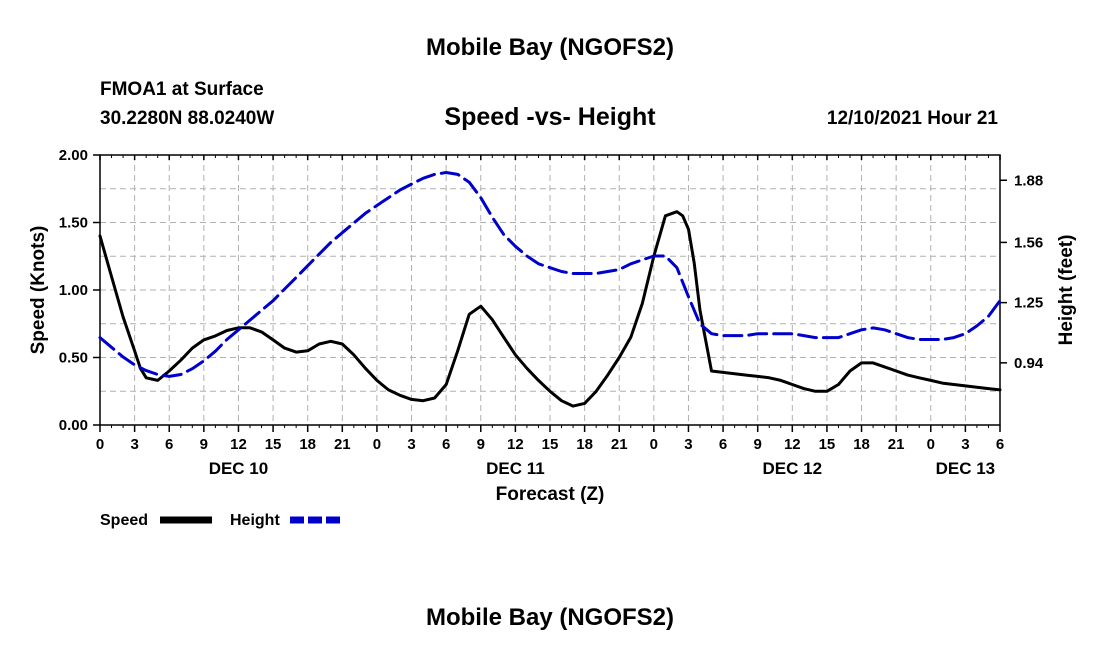 The width and height of the screenshot is (1100, 650). Describe the element at coordinates (913, 118) in the screenshot. I see `forecast-timestamp: 12/10/2021 Hour 21` at that location.